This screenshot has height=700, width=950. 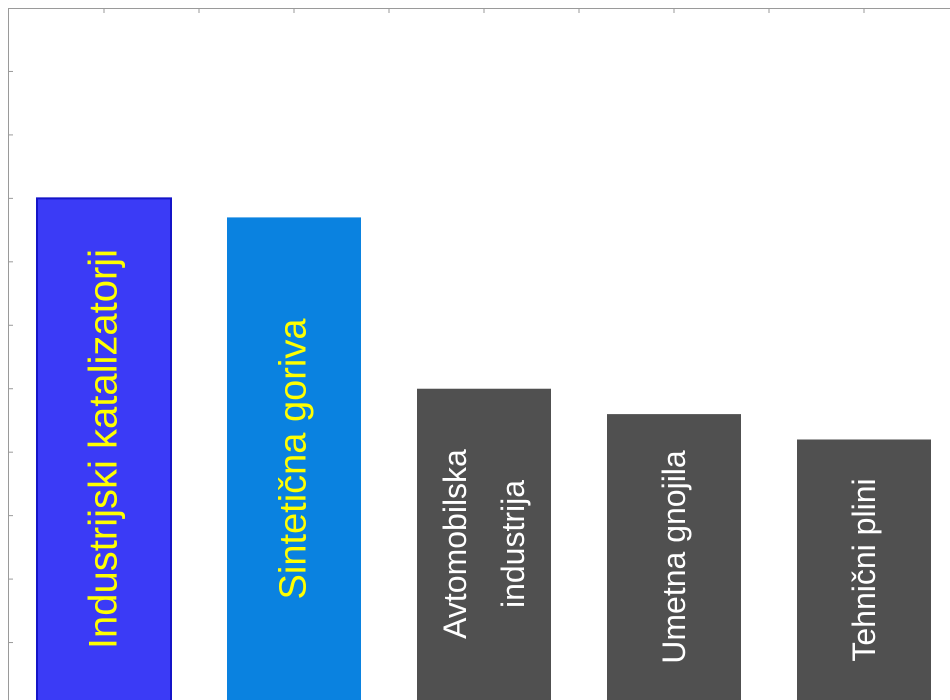 I want to click on bar-label: Industrijski katalizatorji, so click(x=103, y=449).